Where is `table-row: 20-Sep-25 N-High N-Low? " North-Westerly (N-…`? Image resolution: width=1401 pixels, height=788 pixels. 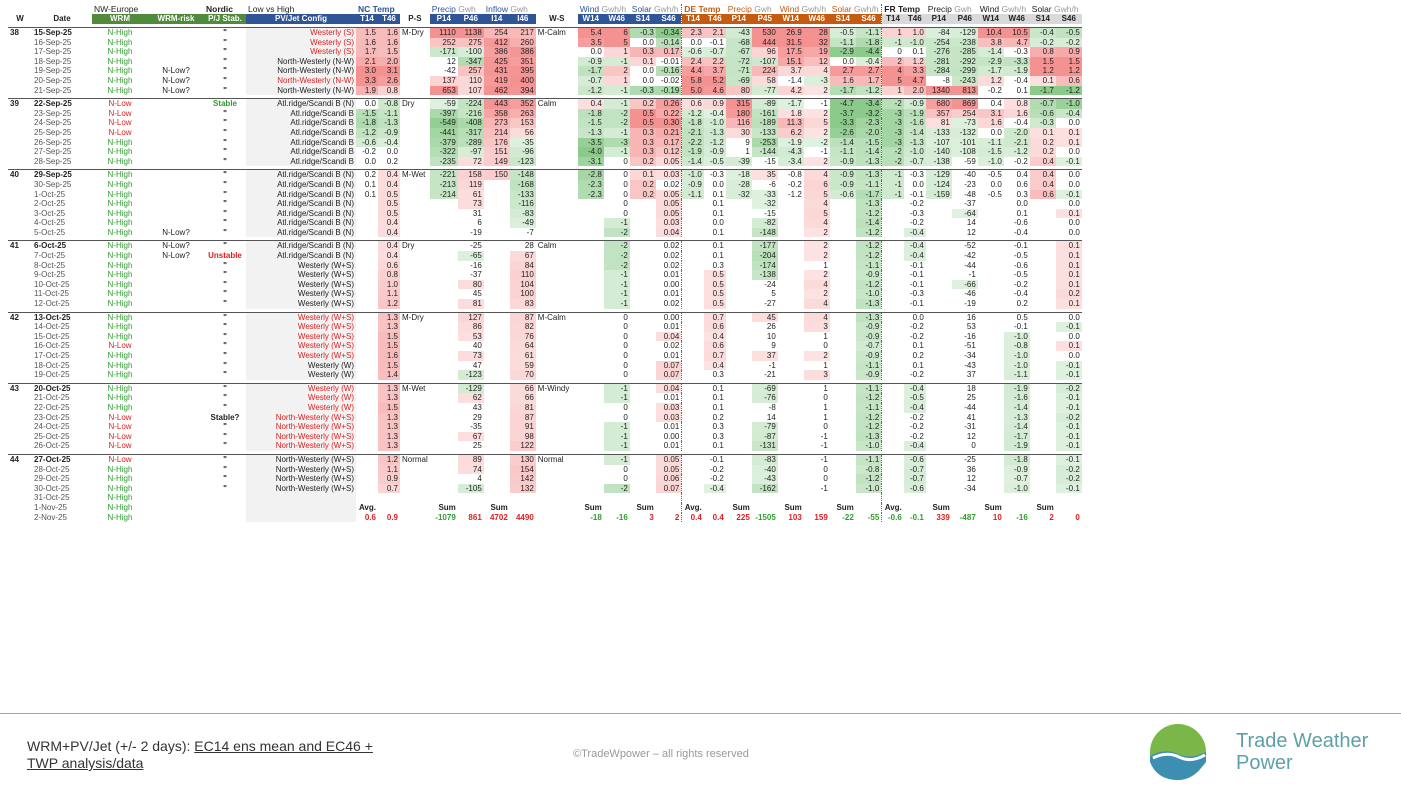 table-row: 20-Sep-25 N-High N-Low? " North-Westerly (N-… is located at coordinates (545, 80).